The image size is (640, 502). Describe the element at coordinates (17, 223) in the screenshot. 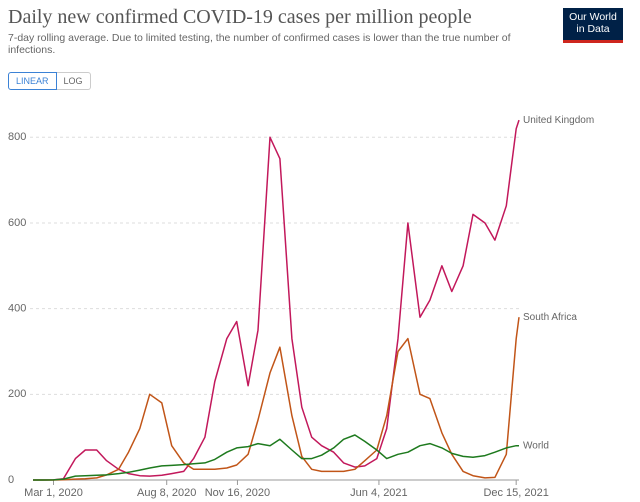

I see `y-tick-label: 600` at that location.